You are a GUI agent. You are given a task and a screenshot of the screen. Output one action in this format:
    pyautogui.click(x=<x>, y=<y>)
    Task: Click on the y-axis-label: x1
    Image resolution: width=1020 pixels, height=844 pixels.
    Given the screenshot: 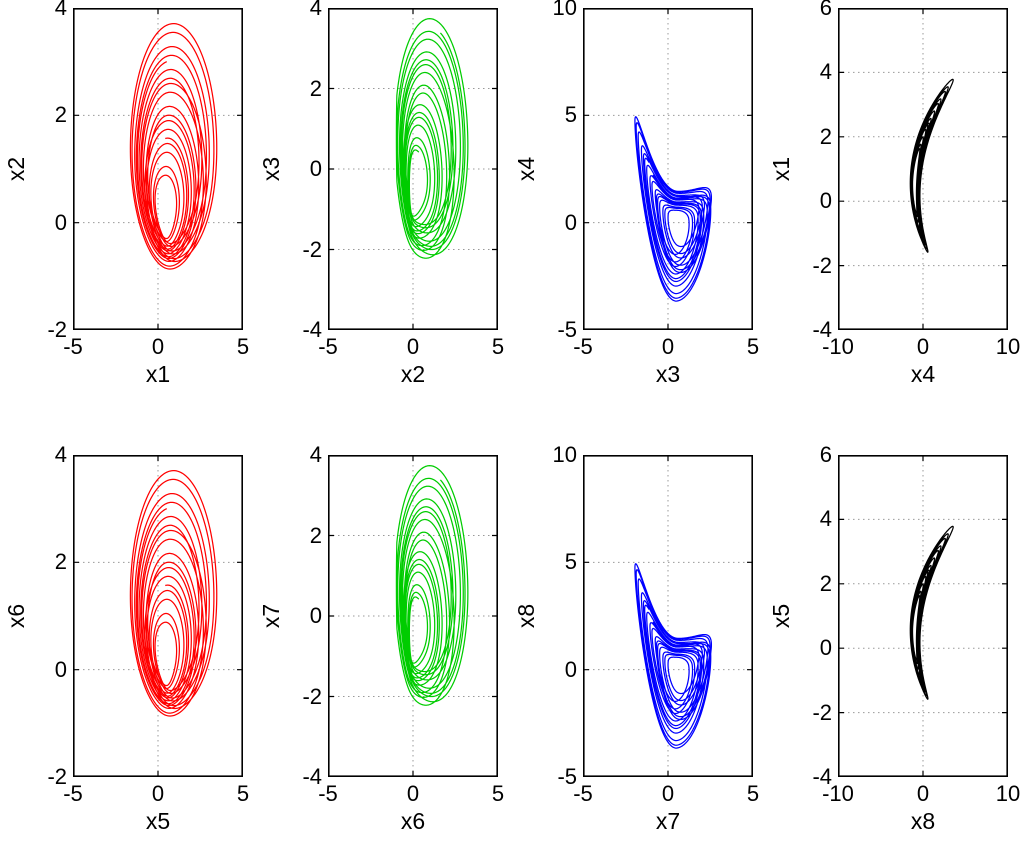 What is the action you would take?
    pyautogui.click(x=781, y=169)
    